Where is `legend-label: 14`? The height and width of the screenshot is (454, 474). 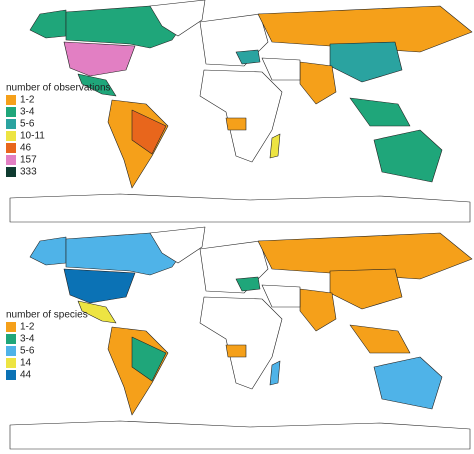 legend-label: 14 is located at coordinates (26, 363).